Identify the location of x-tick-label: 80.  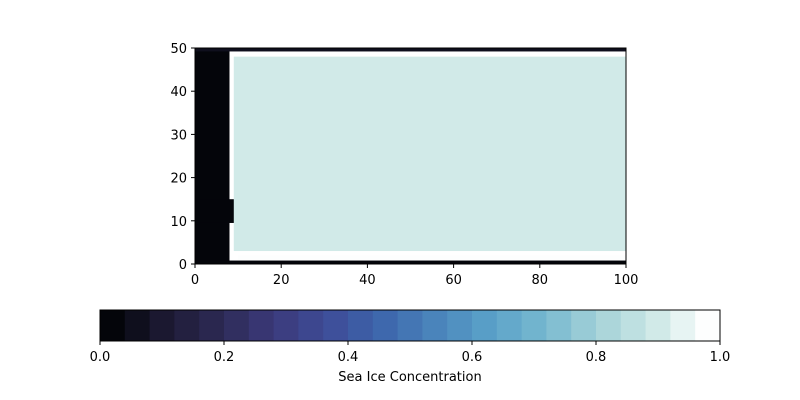
(540, 280).